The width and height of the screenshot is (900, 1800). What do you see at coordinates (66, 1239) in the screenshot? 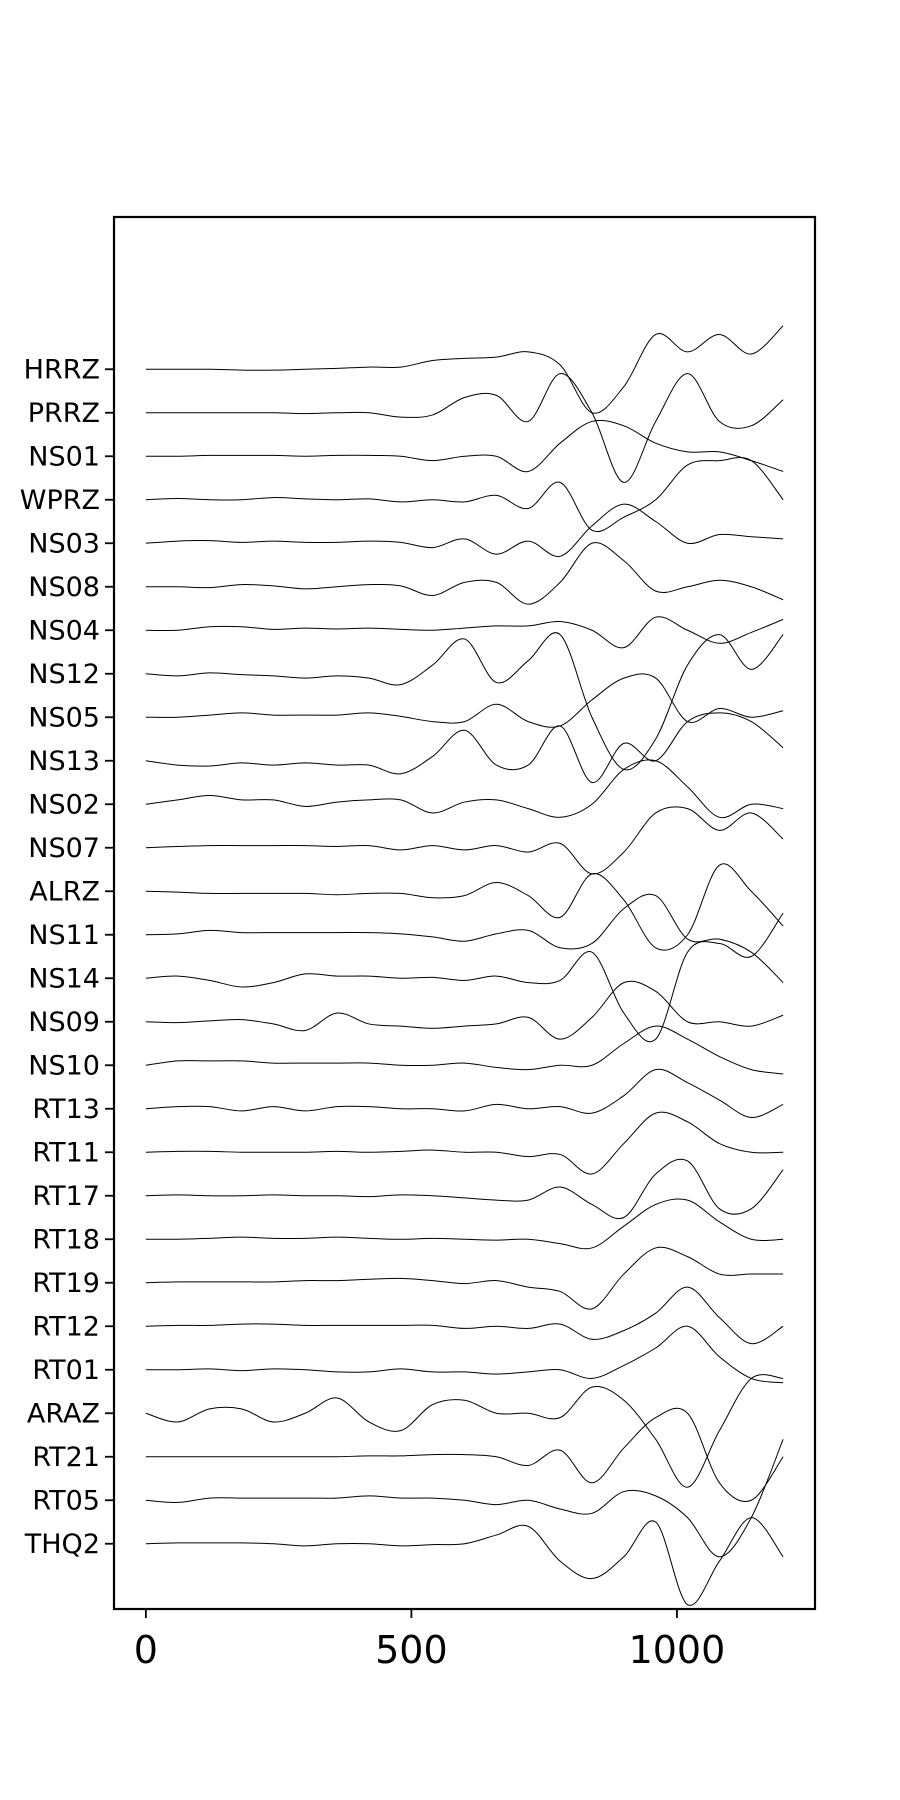
I see `y-tick-label-rt18: RT18` at bounding box center [66, 1239].